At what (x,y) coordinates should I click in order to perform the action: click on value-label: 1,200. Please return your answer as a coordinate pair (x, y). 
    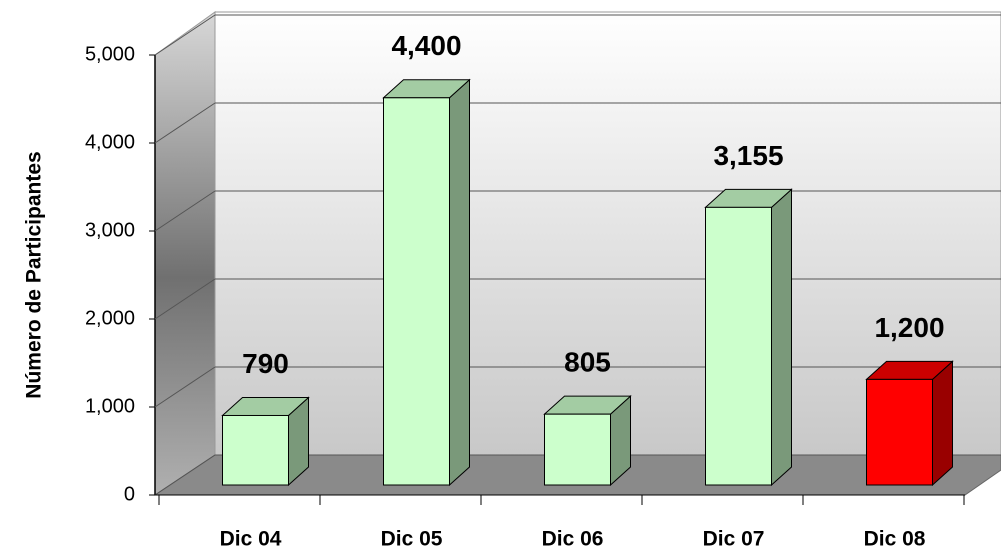
    Looking at the image, I should click on (909, 327).